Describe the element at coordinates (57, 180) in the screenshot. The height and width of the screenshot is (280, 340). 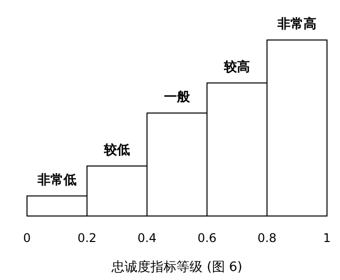
I see `bar-label: 非常低` at that location.